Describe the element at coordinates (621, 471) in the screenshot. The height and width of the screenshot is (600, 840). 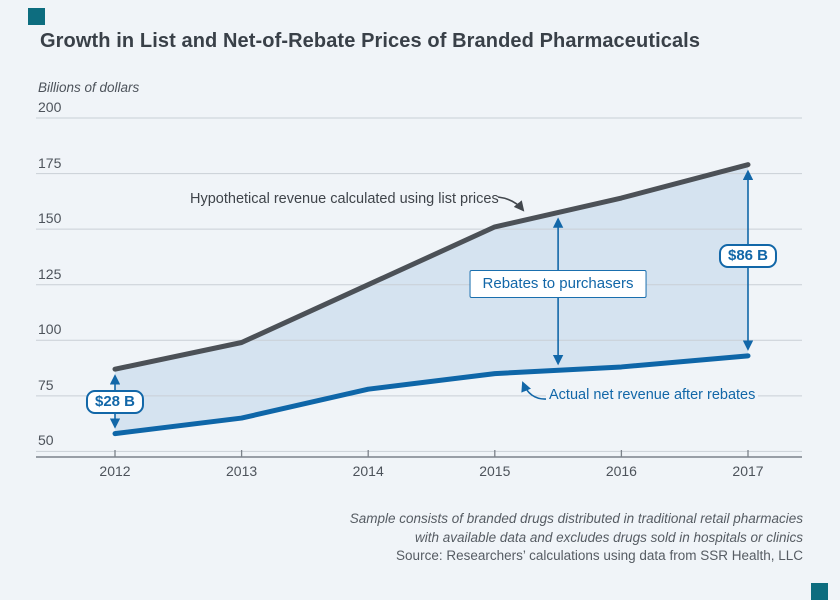
I see `x-tick-label-2016: 2016` at that location.